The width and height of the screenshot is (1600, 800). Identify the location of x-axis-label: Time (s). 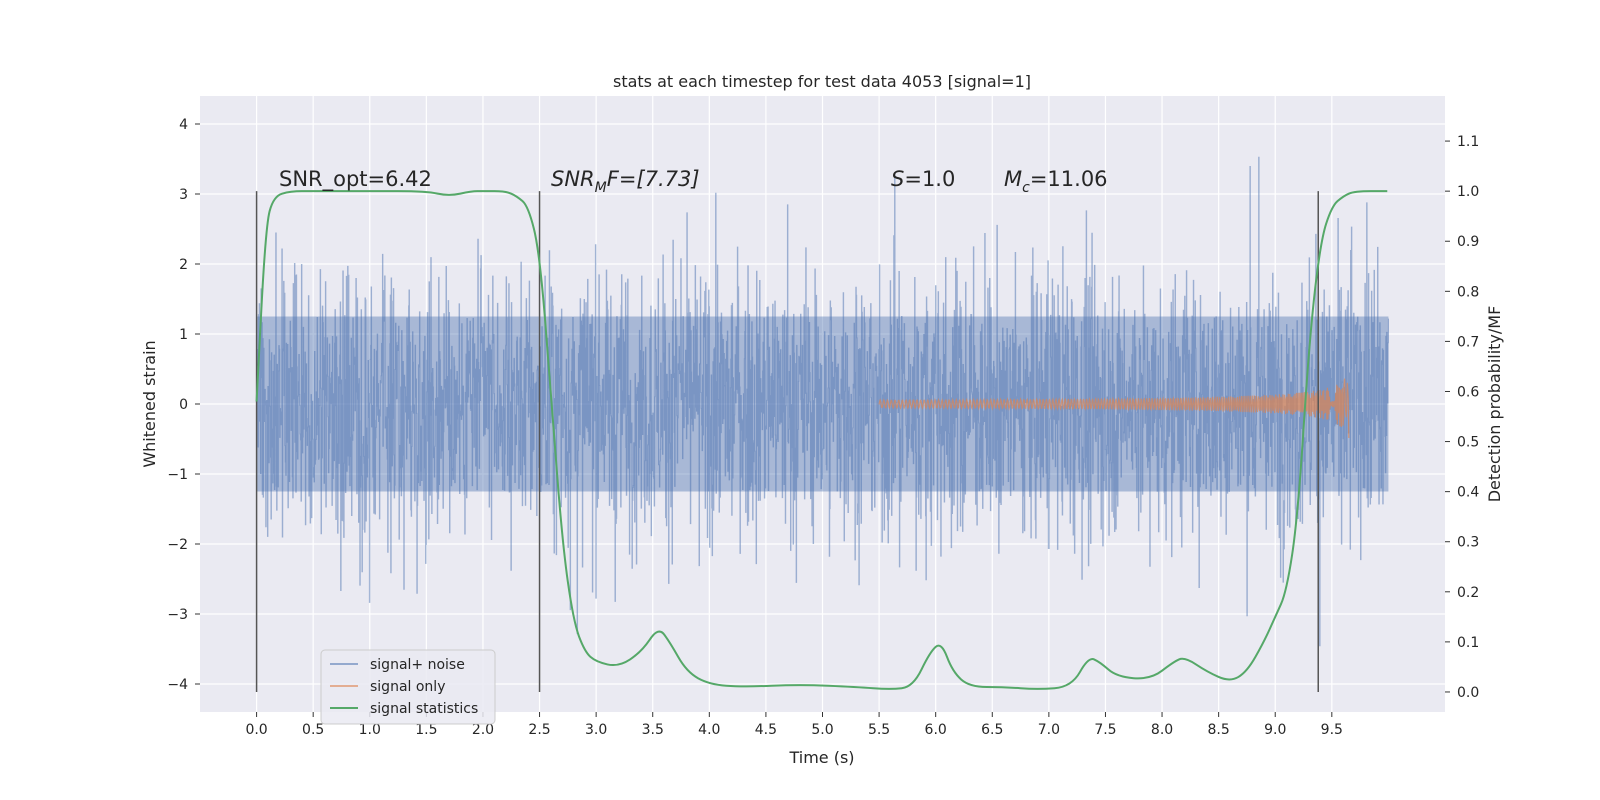
(821, 757).